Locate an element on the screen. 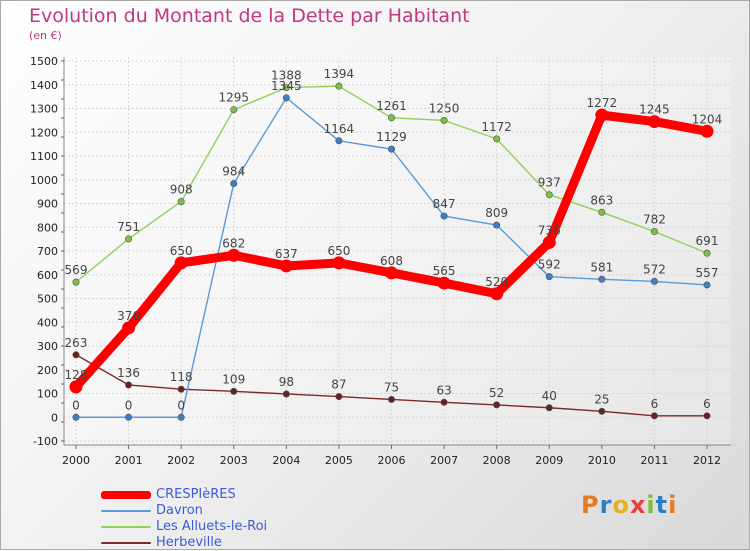 Image resolution: width=750 pixels, height=551 pixels. legend-label: Davron is located at coordinates (179, 510).